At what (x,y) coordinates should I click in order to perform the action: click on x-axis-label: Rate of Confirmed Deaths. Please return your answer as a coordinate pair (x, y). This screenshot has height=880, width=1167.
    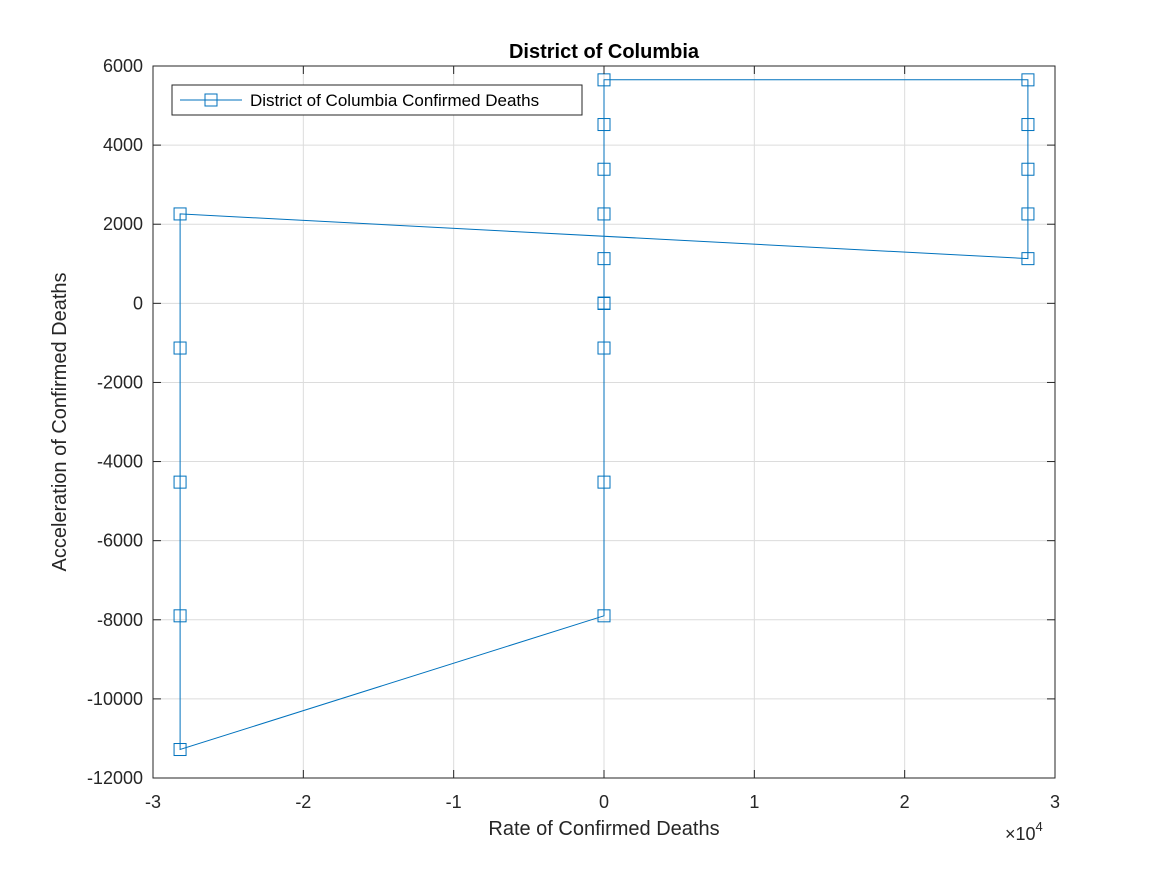
    Looking at the image, I should click on (603, 829).